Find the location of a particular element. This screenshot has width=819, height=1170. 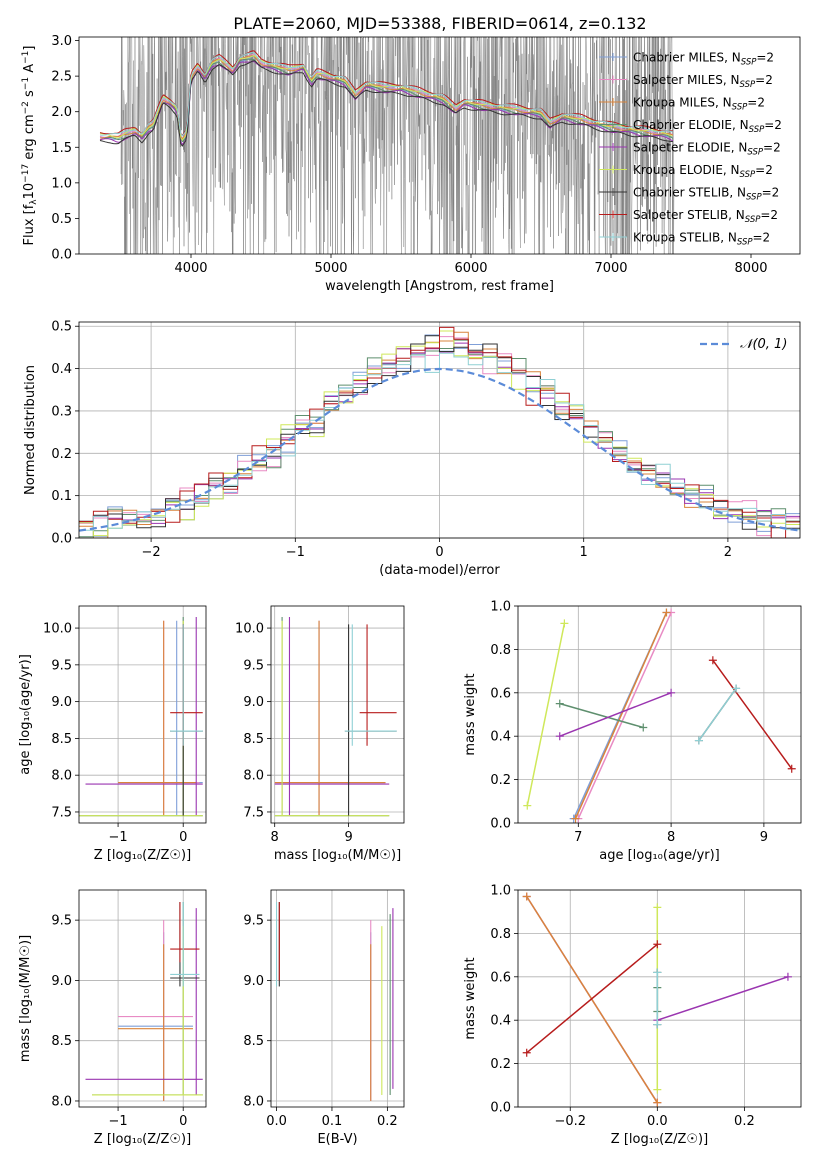

y-axis-label: Normed distribution is located at coordinates (30, 430).